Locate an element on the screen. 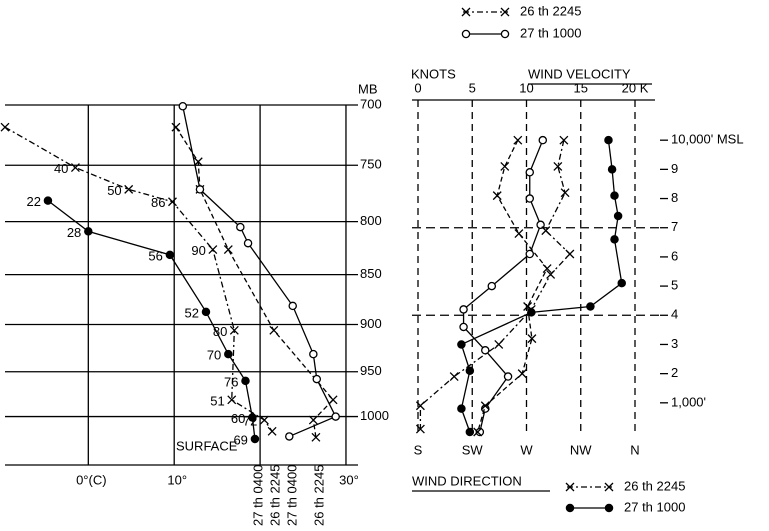 The height and width of the screenshot is (531, 769). point-label: 86 is located at coordinates (158, 202).